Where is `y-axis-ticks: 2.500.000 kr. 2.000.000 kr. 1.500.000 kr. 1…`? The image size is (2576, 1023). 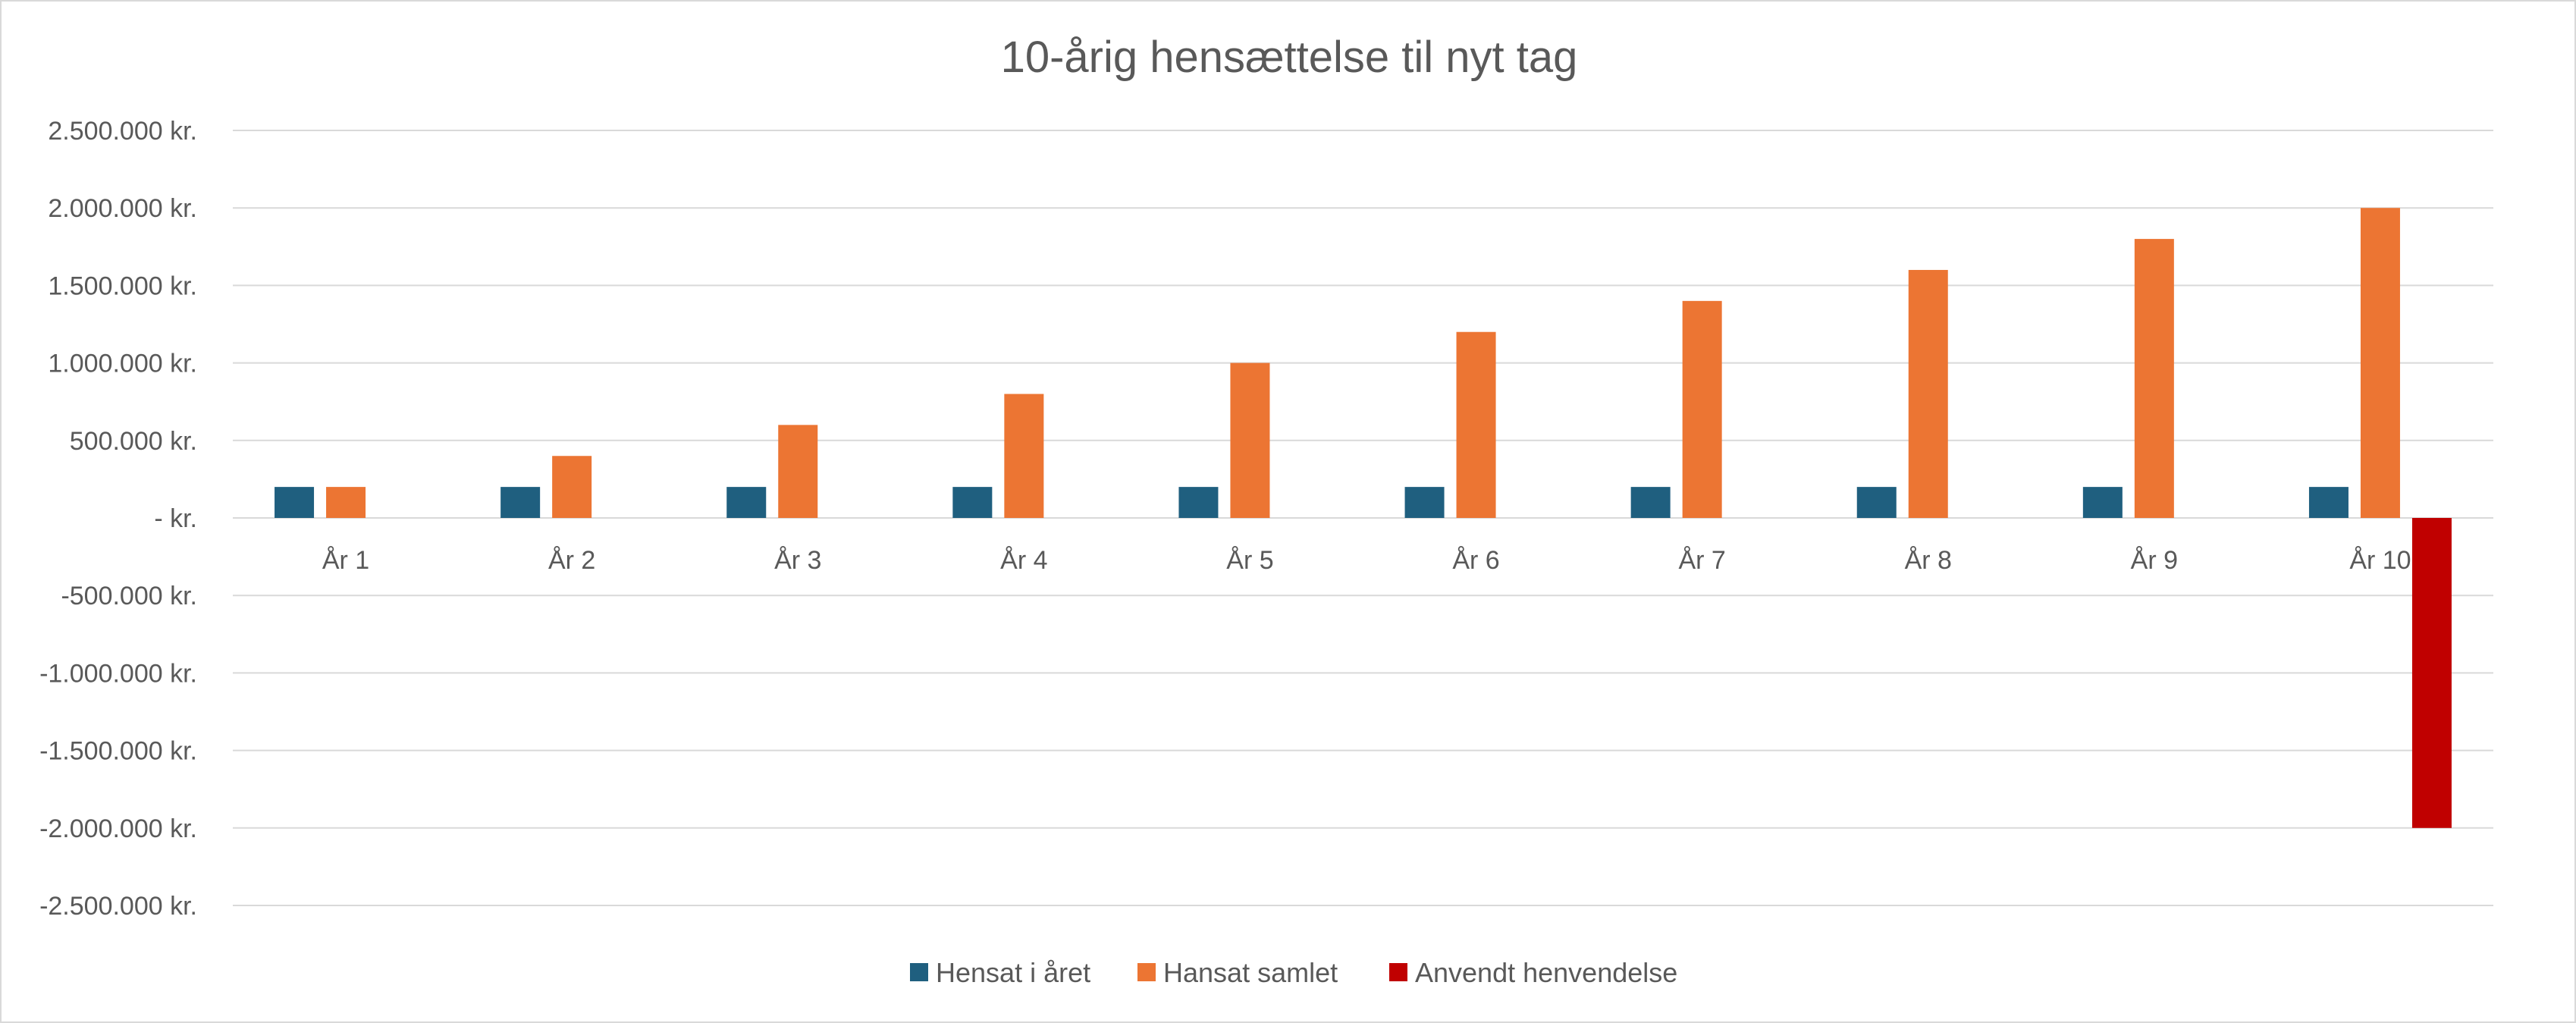 y-axis-ticks: 2.500.000 kr. 2.000.000 kr. 1.500.000 kr. 1… is located at coordinates (118, 519).